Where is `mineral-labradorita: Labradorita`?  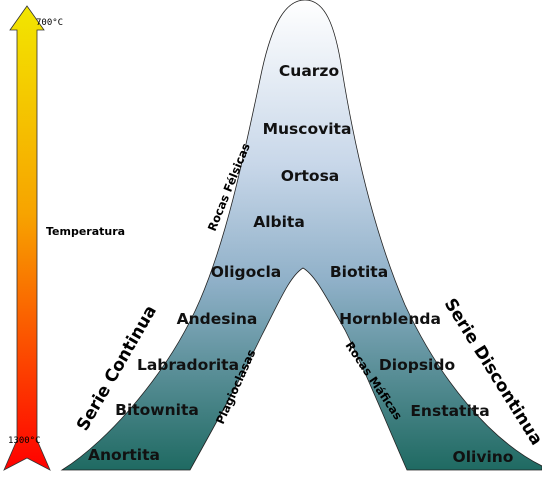 mineral-labradorita: Labradorita is located at coordinates (188, 365).